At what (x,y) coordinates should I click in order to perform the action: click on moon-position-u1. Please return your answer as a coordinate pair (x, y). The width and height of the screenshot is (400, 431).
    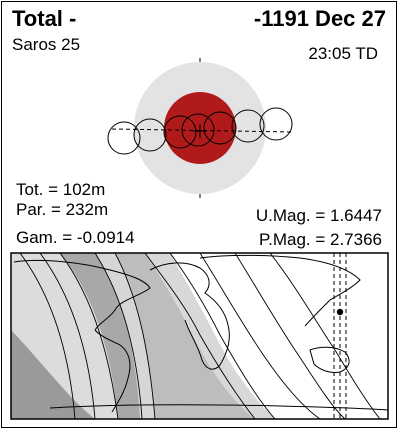
    Looking at the image, I should click on (150, 135).